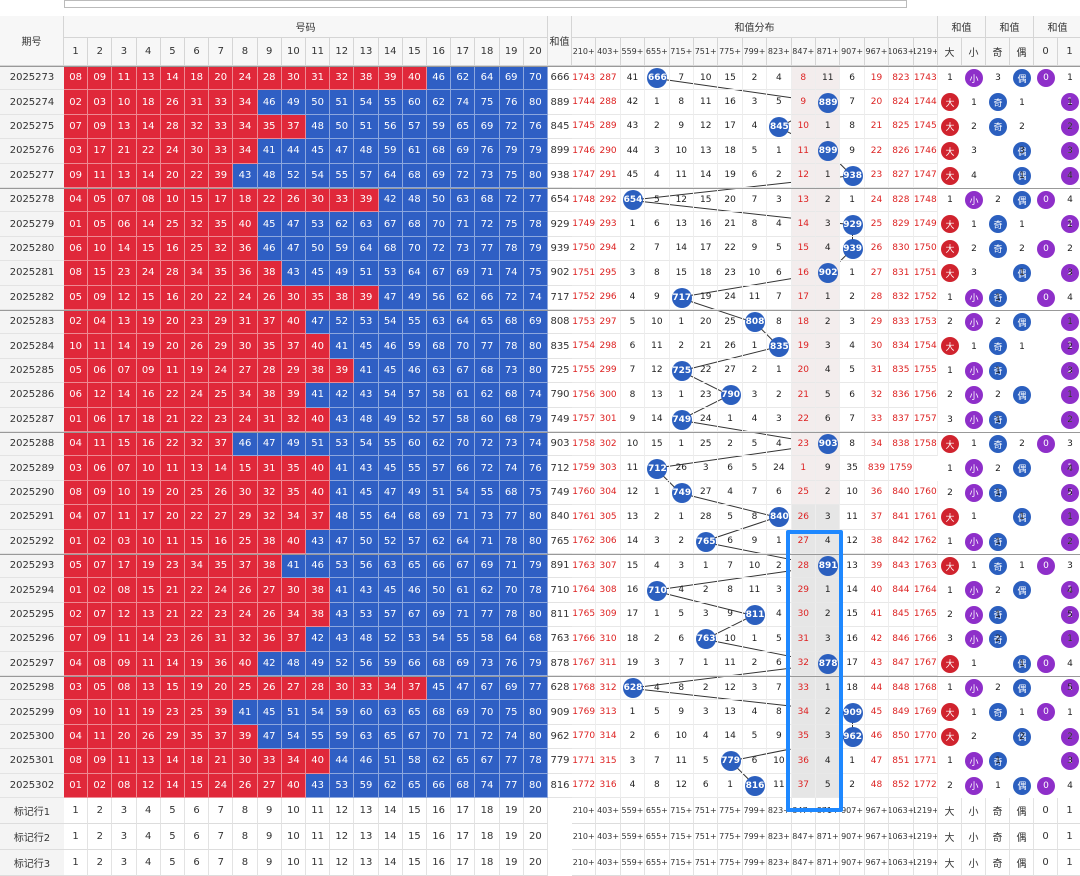 This screenshot has height=876, width=1080. What do you see at coordinates (1046, 248) in the screenshot?
I see `mod-ball: 0` at bounding box center [1046, 248].